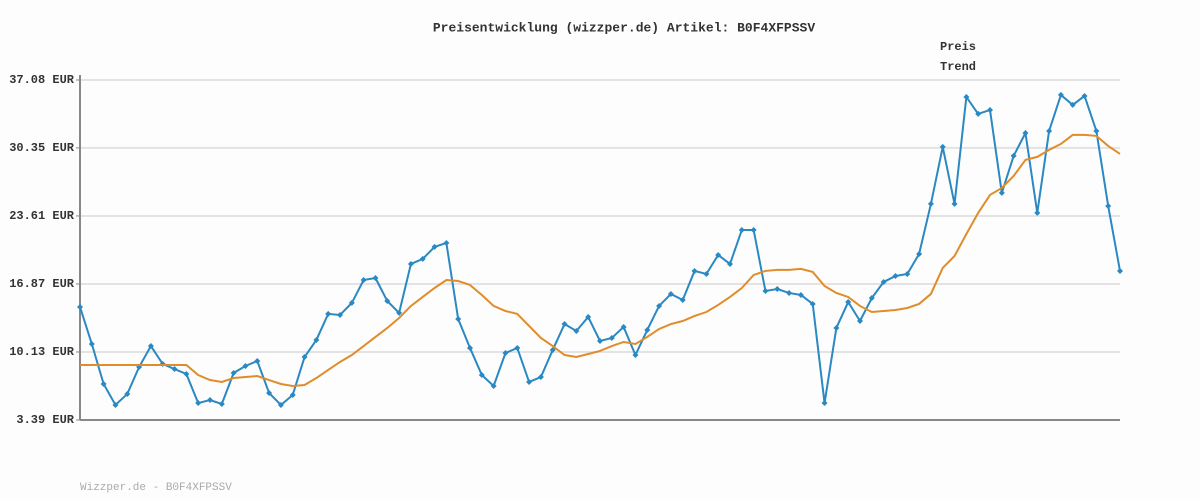 The width and height of the screenshot is (1200, 500). I want to click on y-tick-label: 3.39 EUR, so click(45, 420).